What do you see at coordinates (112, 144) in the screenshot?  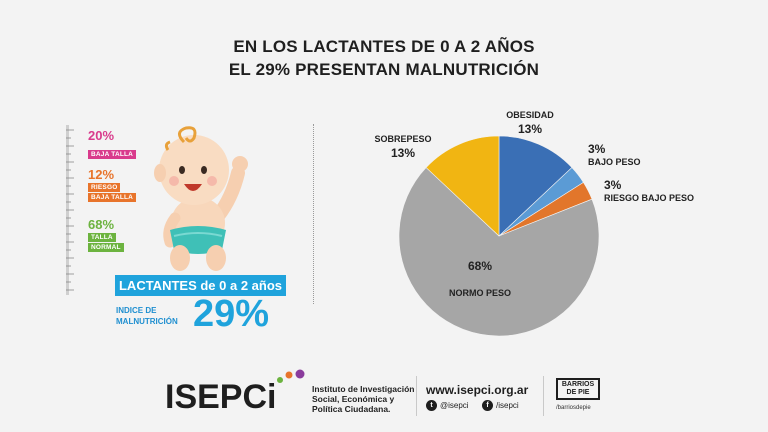 I see `stat-baja-talla: 20% BAJA TALLA` at bounding box center [112, 144].